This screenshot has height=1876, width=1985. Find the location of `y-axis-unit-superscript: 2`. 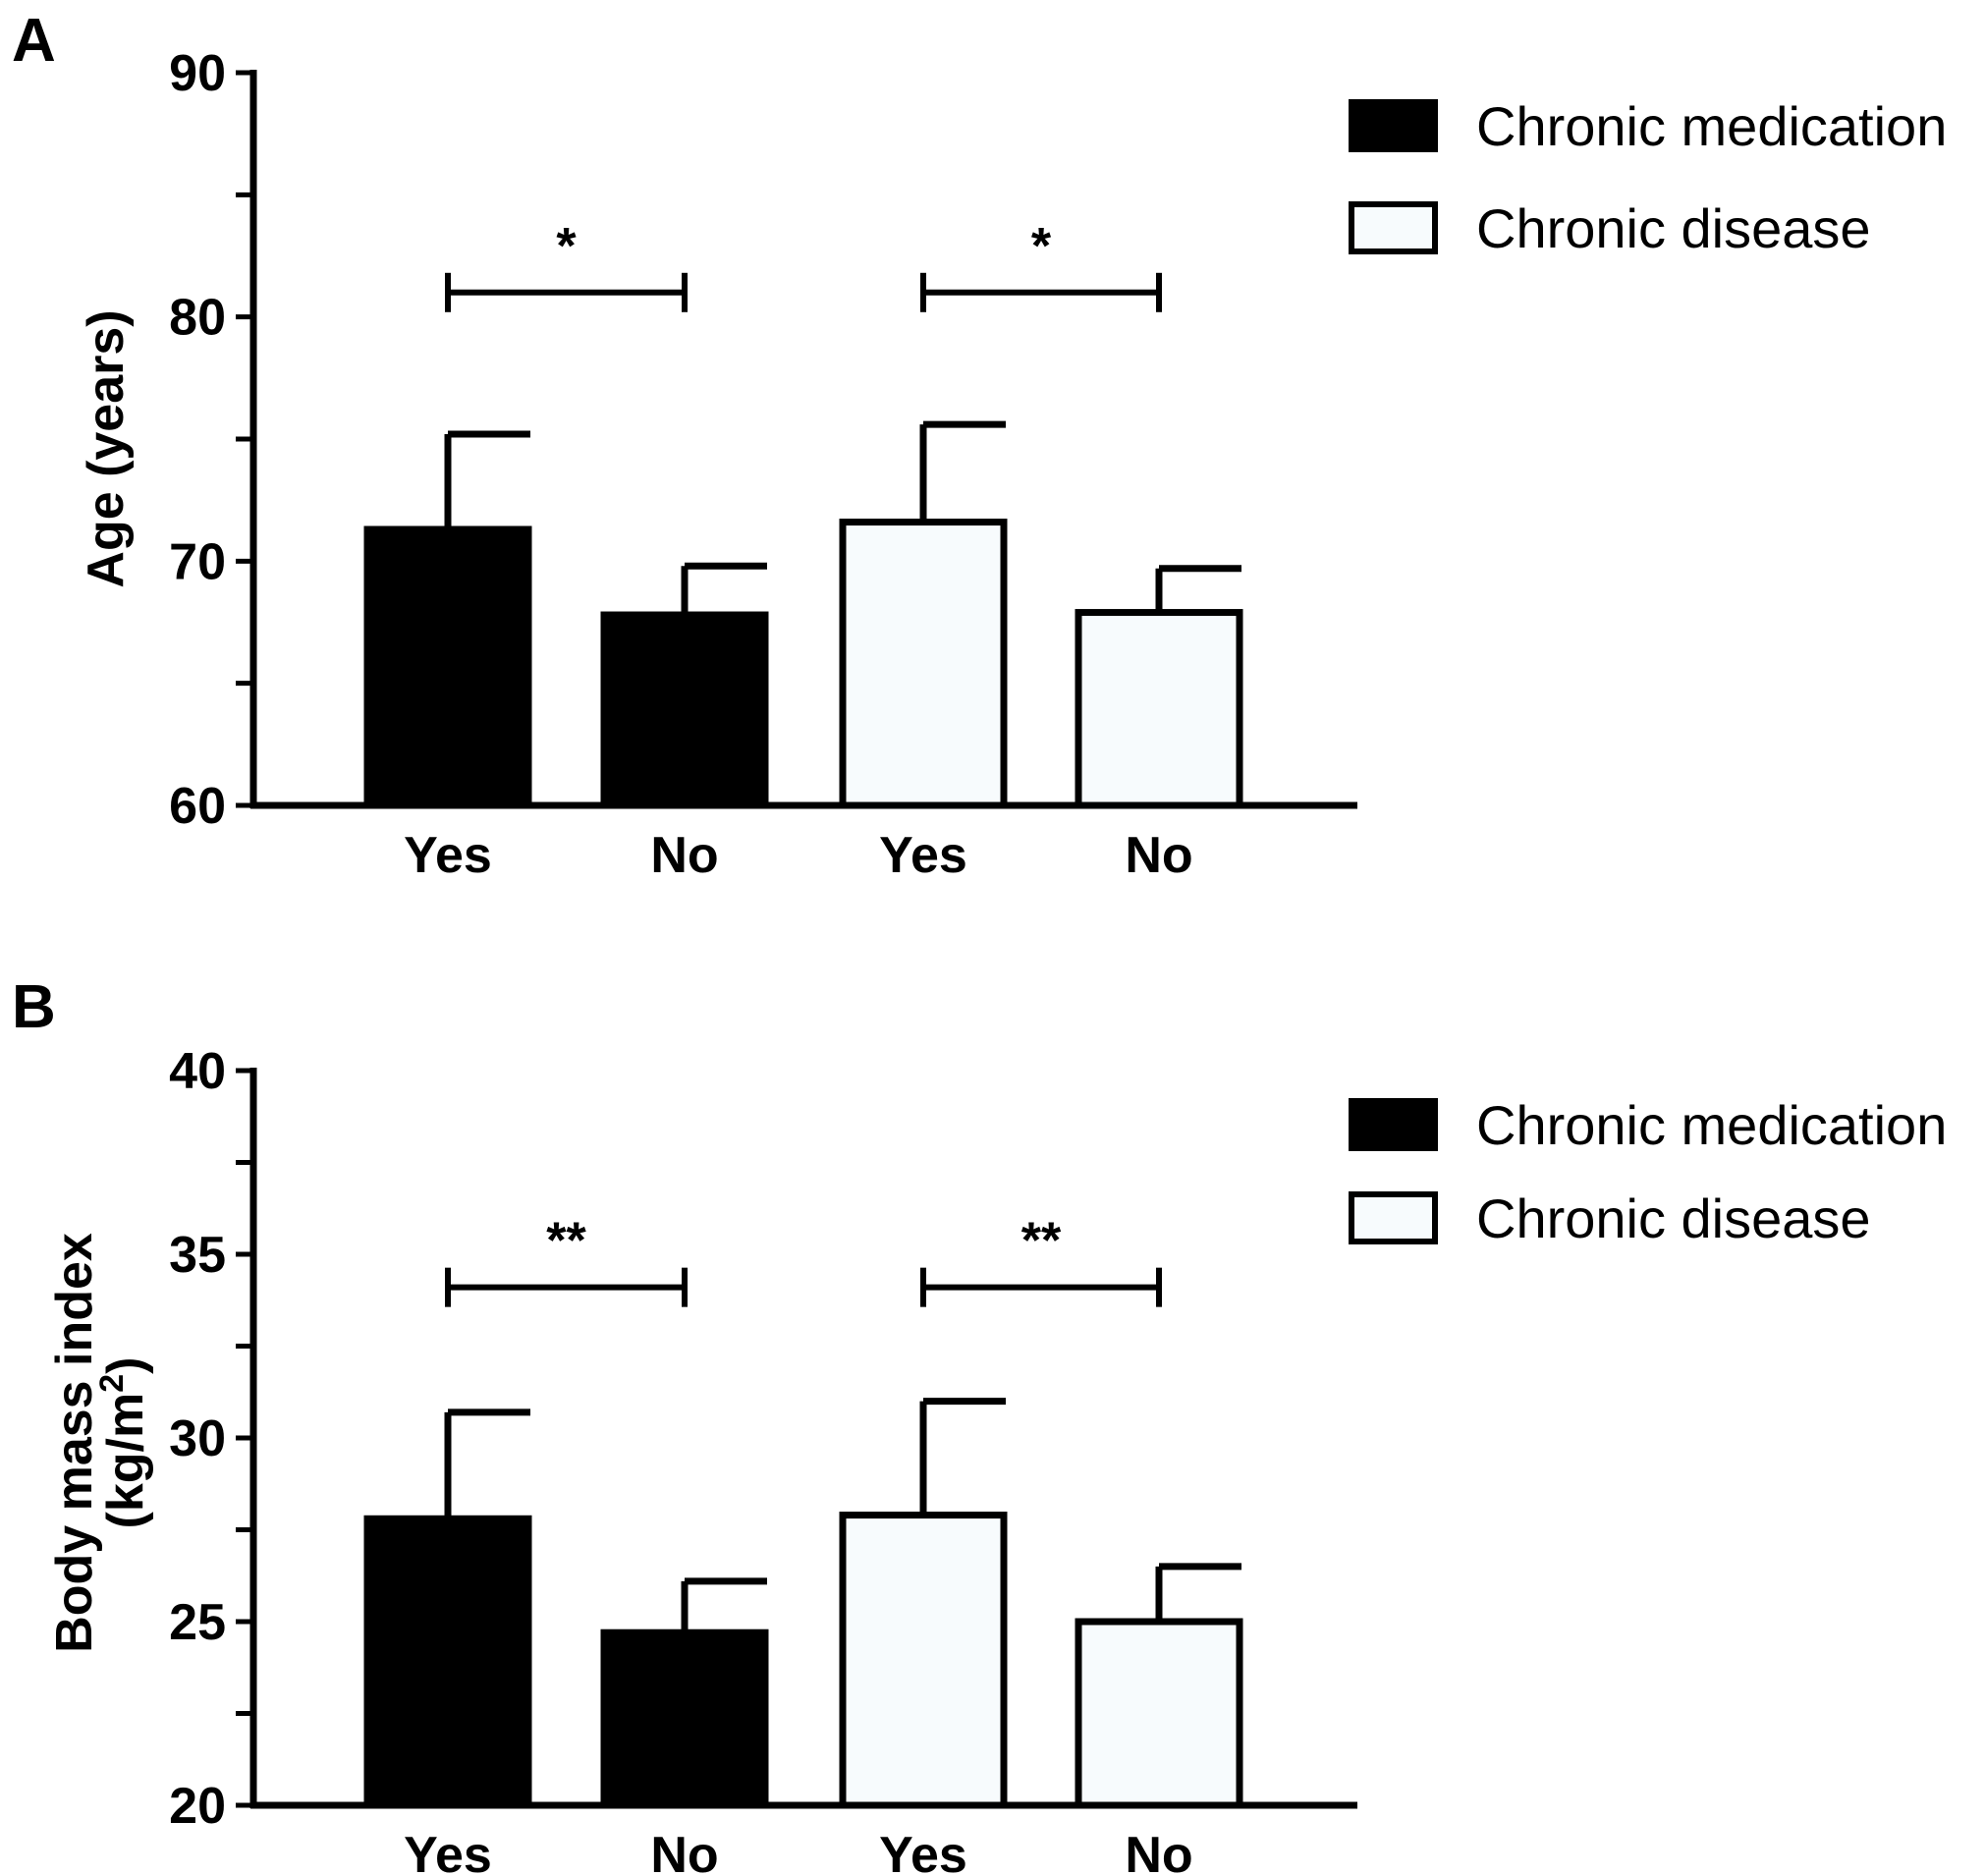

y-axis-unit-superscript: 2 is located at coordinates (112, 1383).